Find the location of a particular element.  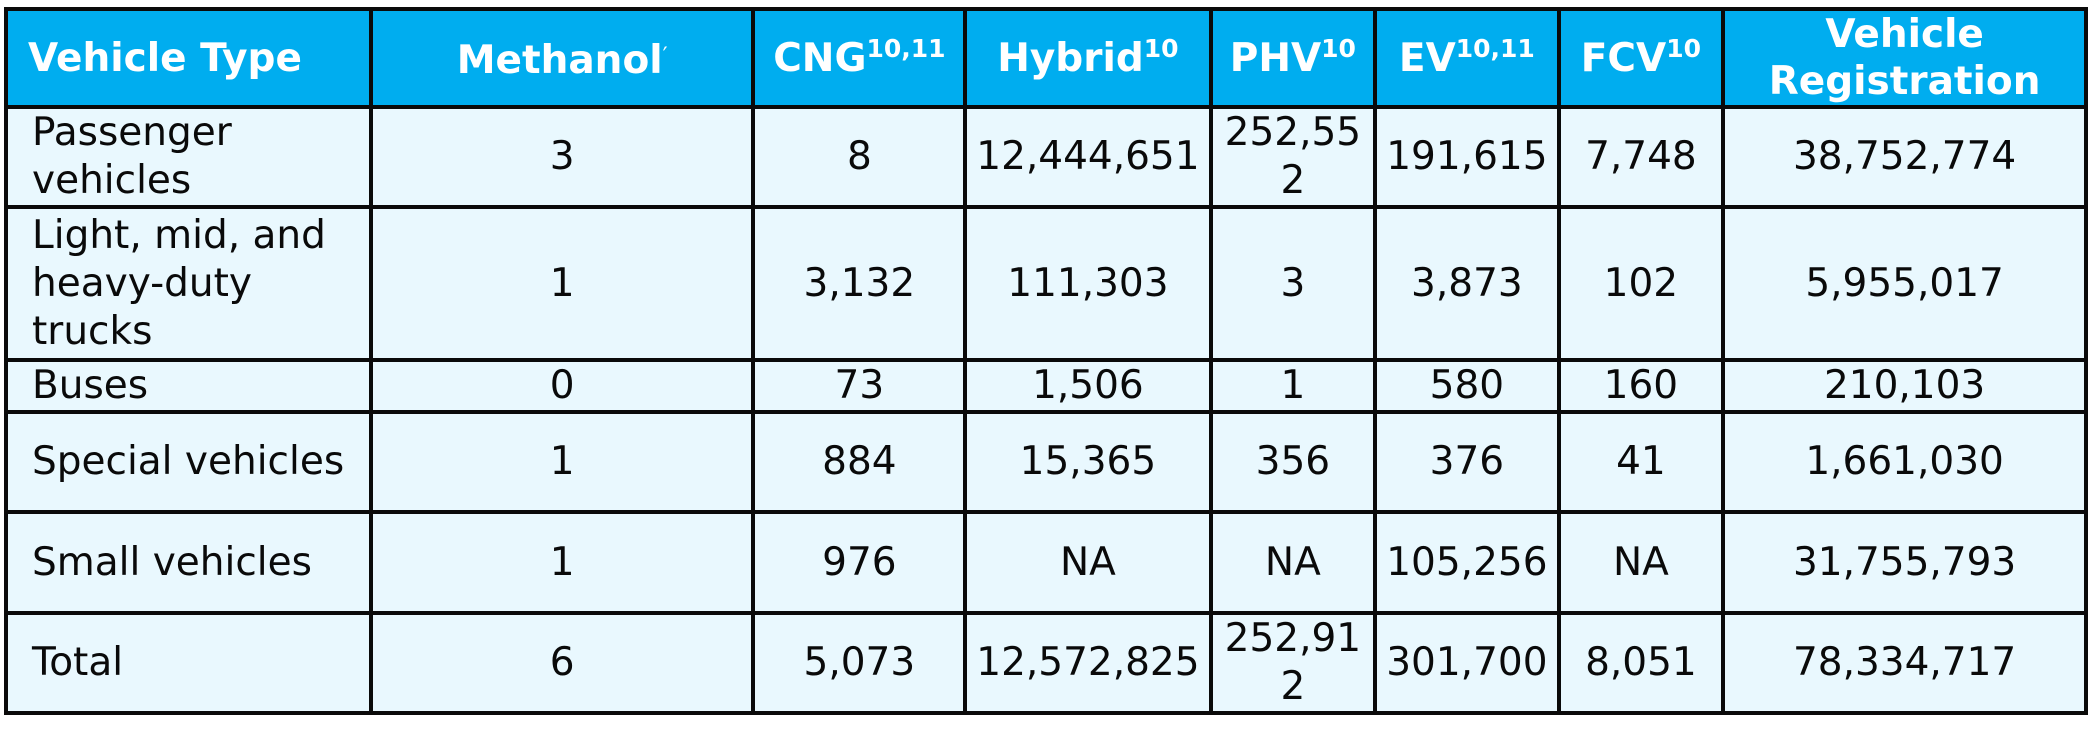

cell-hybrid: 1,506 is located at coordinates (1088, 386).